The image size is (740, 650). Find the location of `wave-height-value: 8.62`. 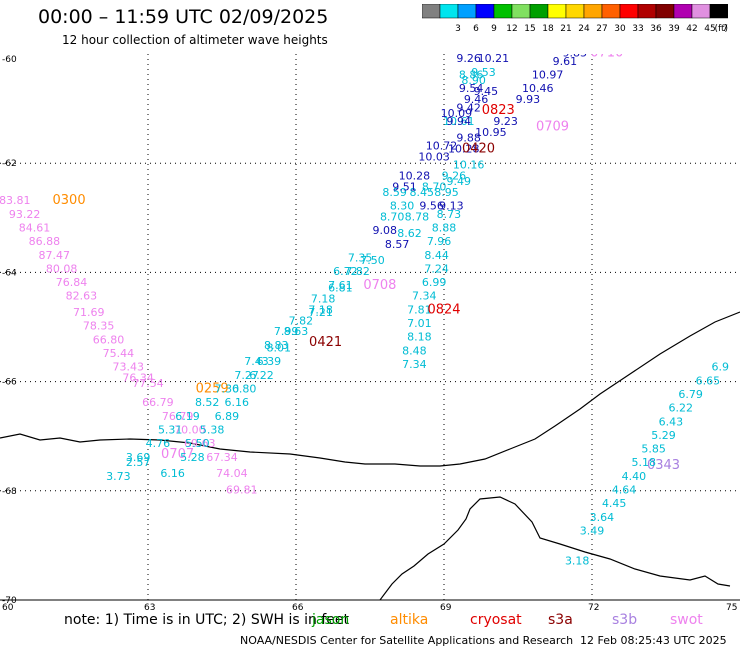

wave-height-value: 8.62 is located at coordinates (409, 233).